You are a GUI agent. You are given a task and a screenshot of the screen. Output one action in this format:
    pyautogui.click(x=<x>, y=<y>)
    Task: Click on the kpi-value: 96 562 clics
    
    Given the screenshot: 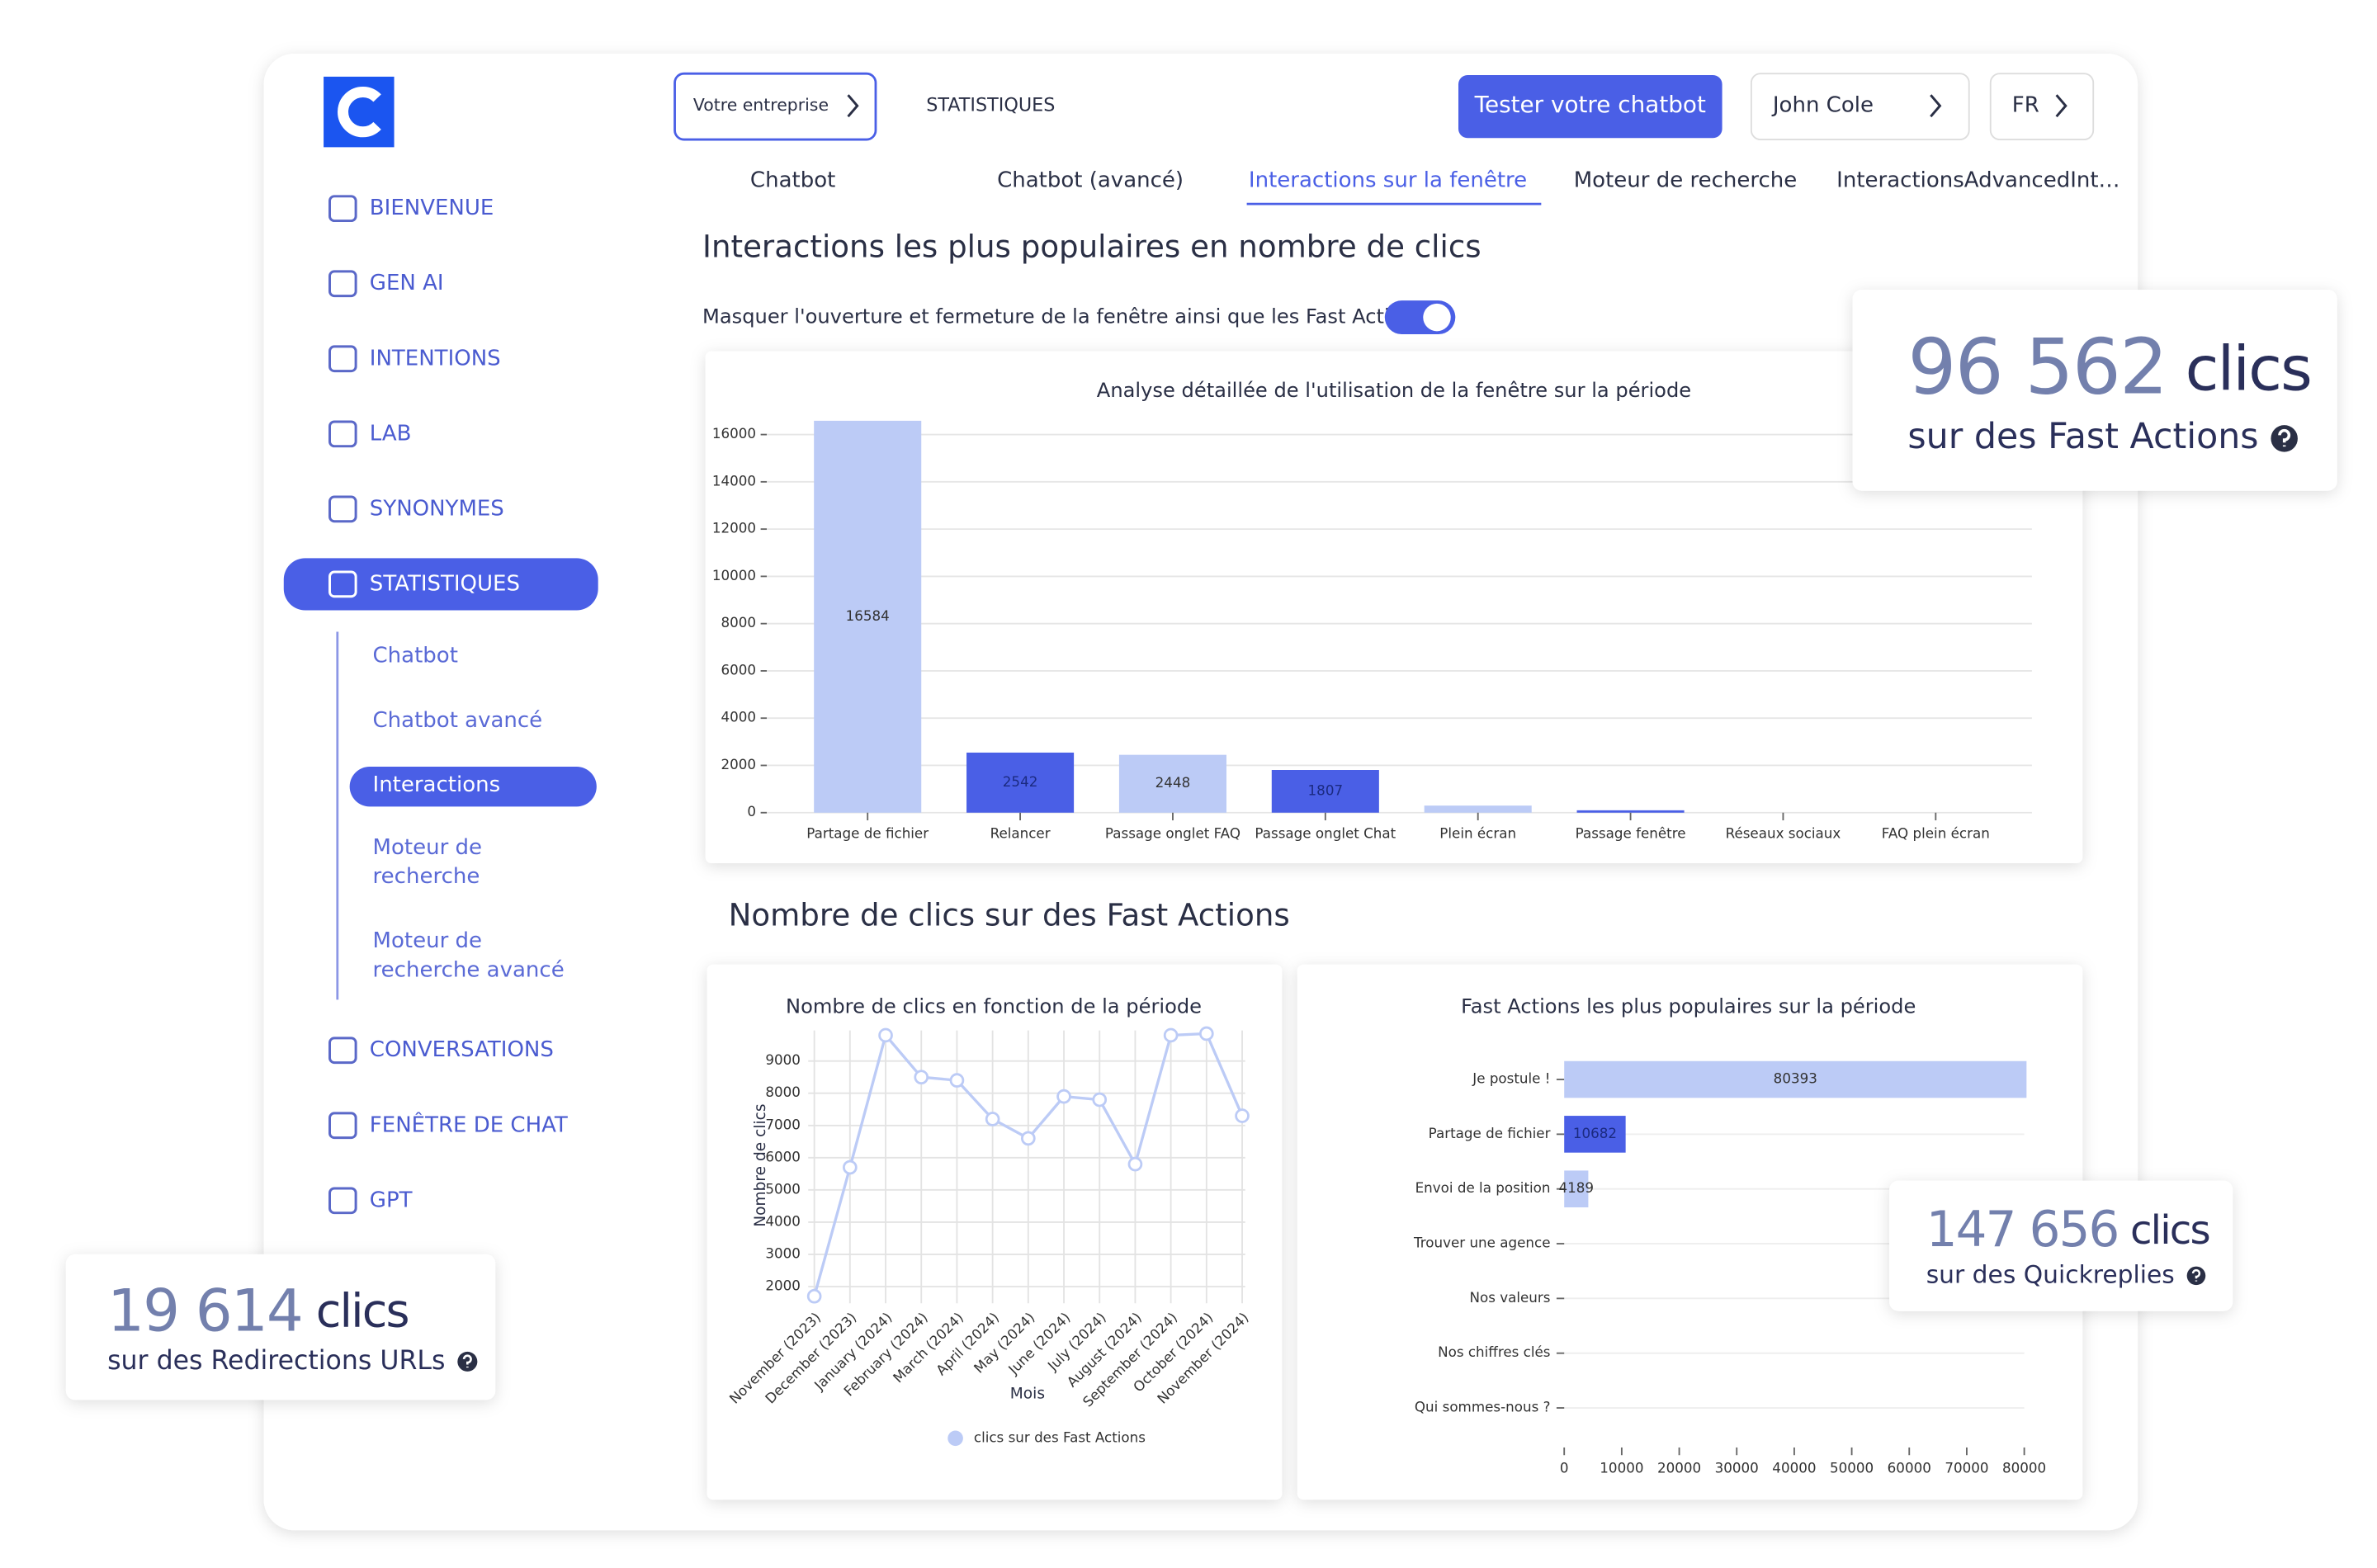 What is the action you would take?
    pyautogui.click(x=2109, y=367)
    